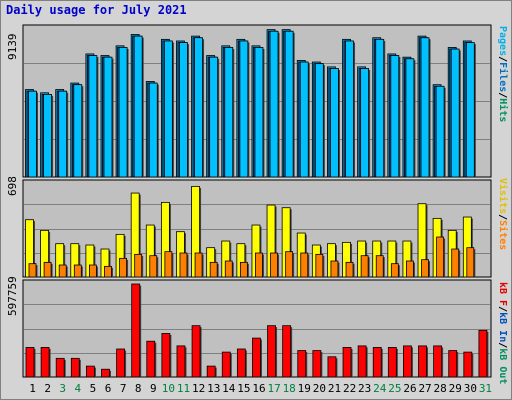  Describe the element at coordinates (409, 388) in the screenshot. I see `x-tick-label: 26` at that location.